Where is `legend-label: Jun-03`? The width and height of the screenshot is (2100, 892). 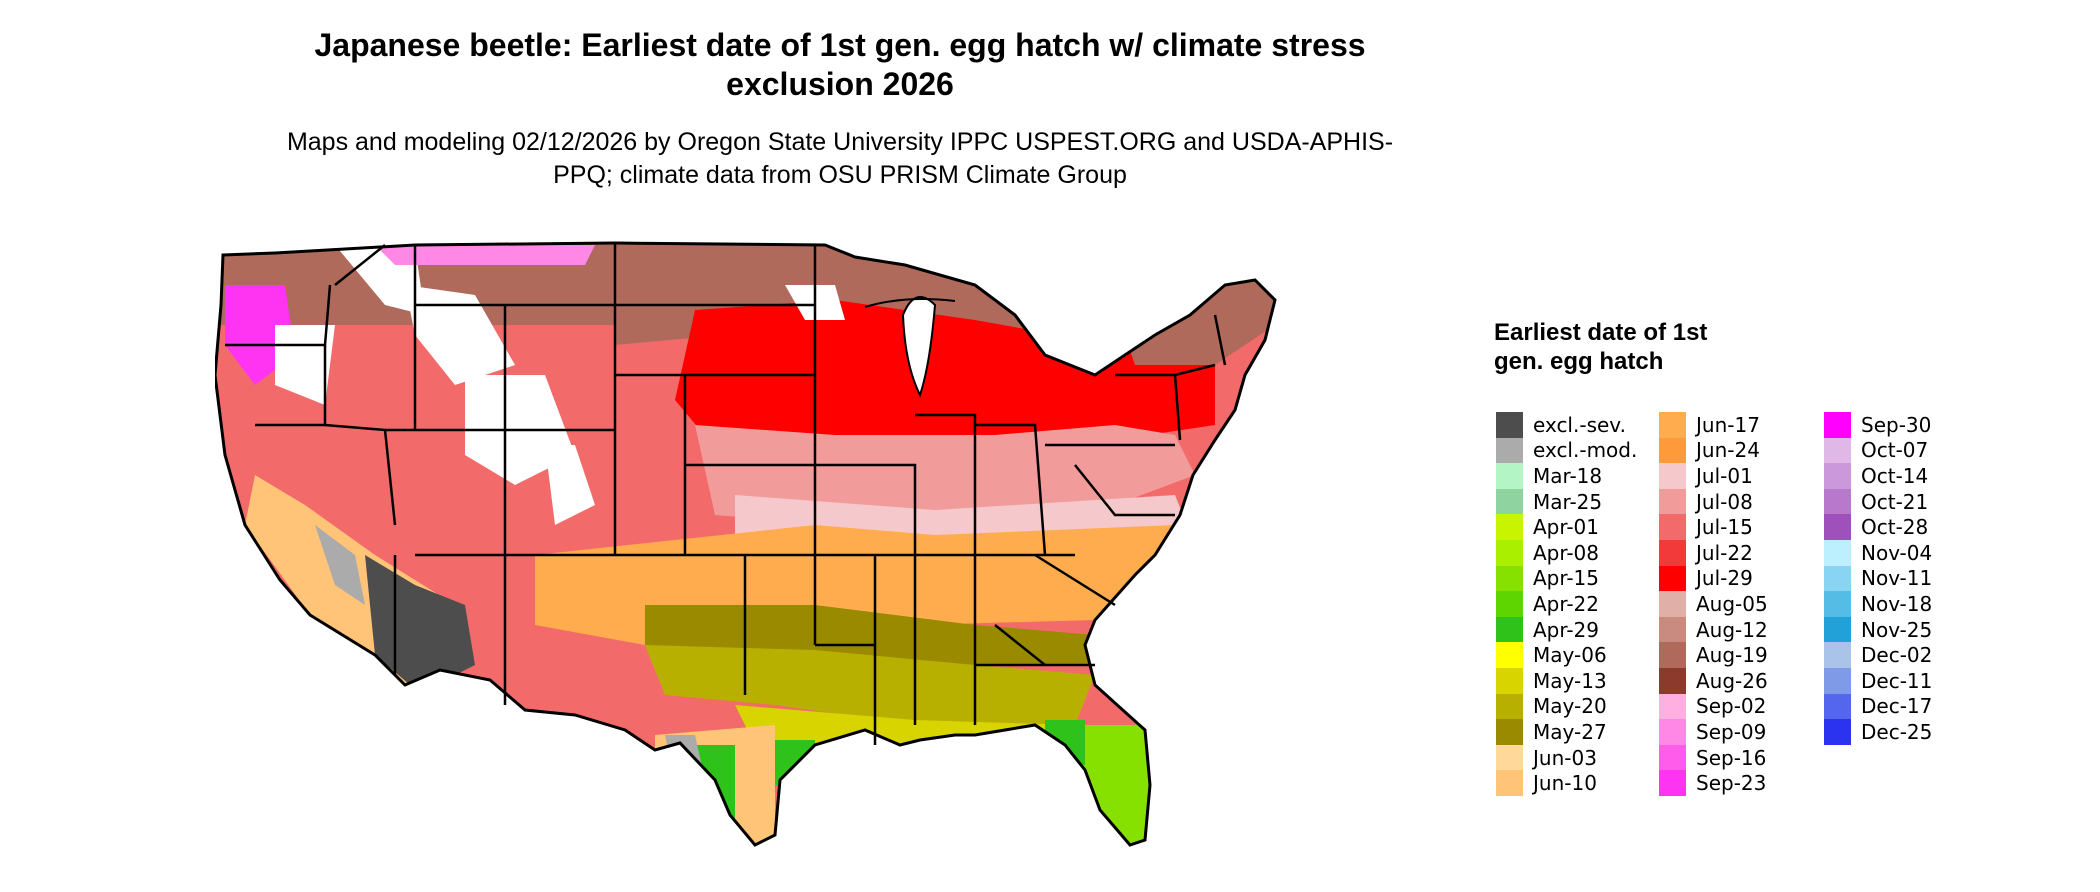 legend-label: Jun-03 is located at coordinates (1565, 757).